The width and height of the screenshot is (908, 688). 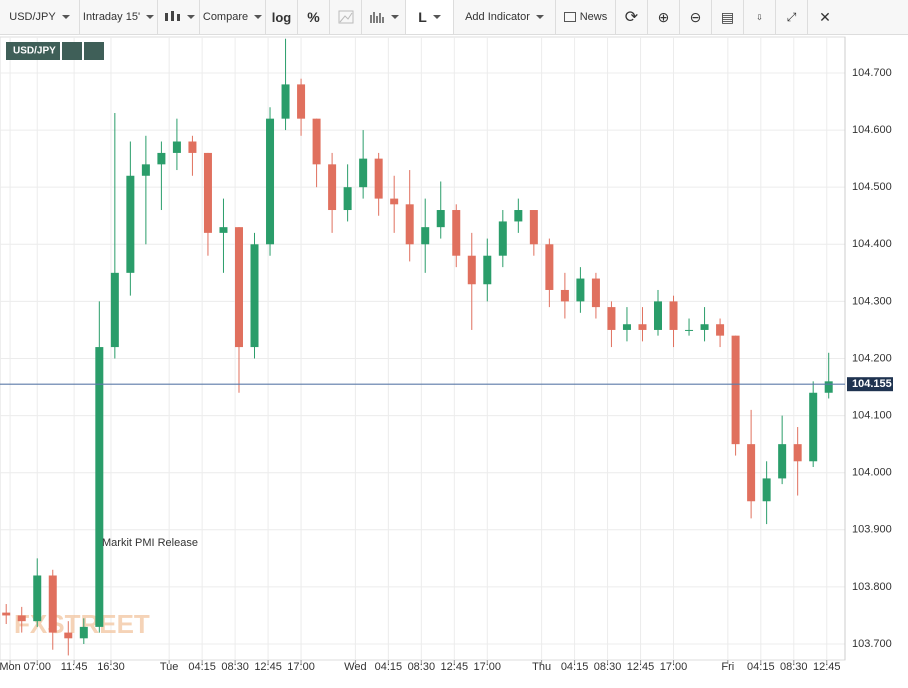 I want to click on interval: Intraday 15', so click(x=111, y=17).